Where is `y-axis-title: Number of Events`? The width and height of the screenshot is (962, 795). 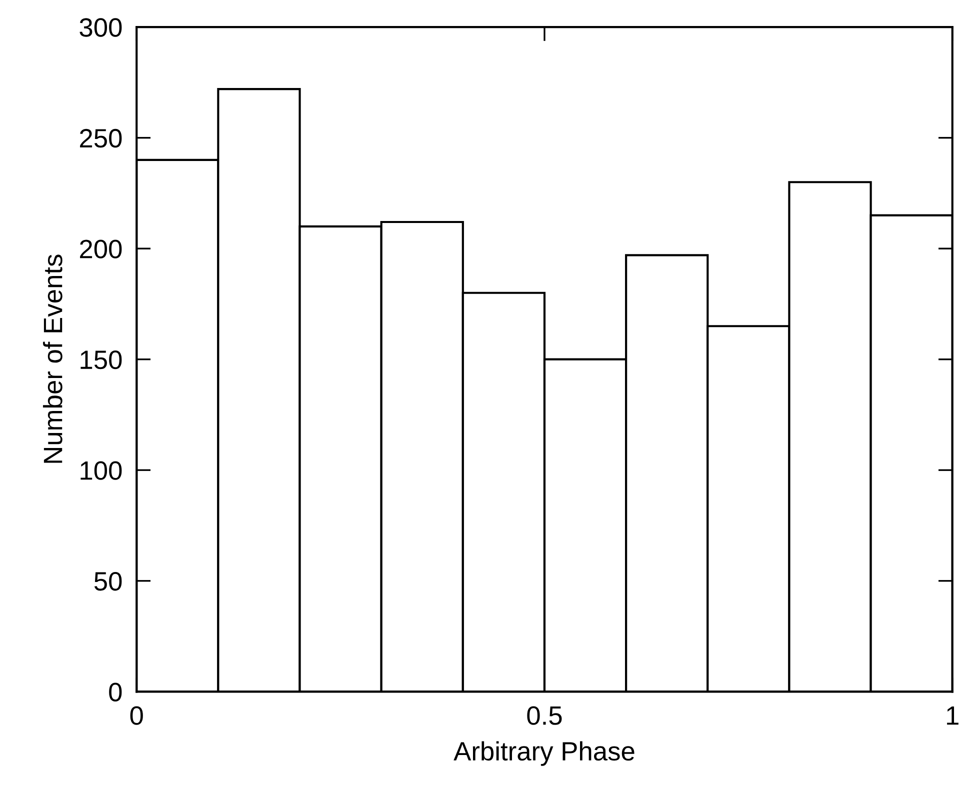 y-axis-title: Number of Events is located at coordinates (52, 358).